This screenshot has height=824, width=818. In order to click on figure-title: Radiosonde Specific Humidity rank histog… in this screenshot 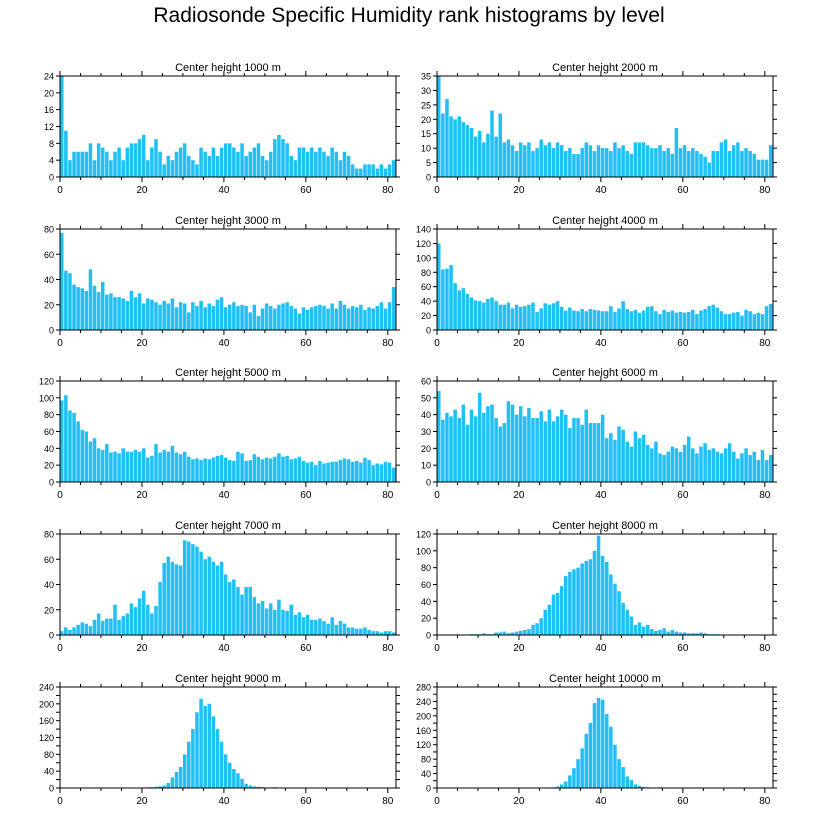, I will do `click(409, 15)`.